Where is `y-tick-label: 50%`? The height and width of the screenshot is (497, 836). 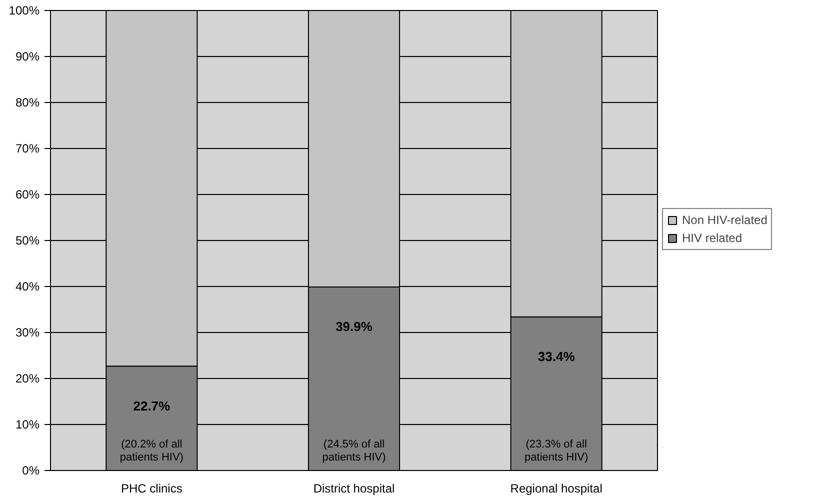 y-tick-label: 50% is located at coordinates (27, 241).